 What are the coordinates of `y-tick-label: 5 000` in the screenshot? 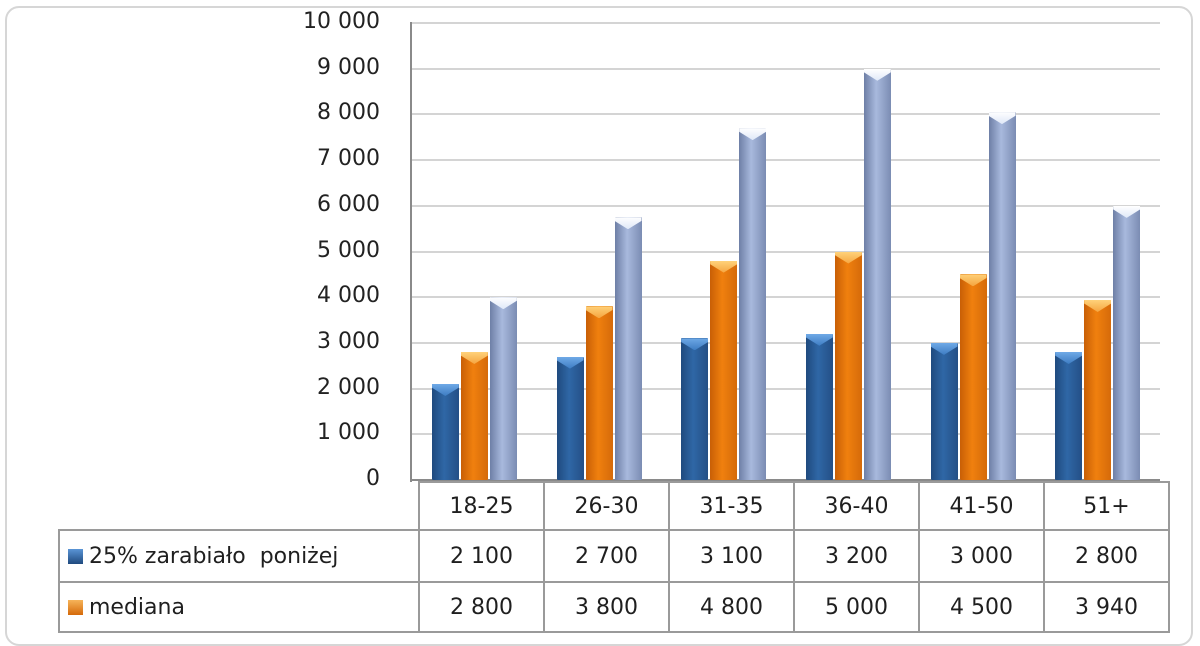 It's located at (348, 250).